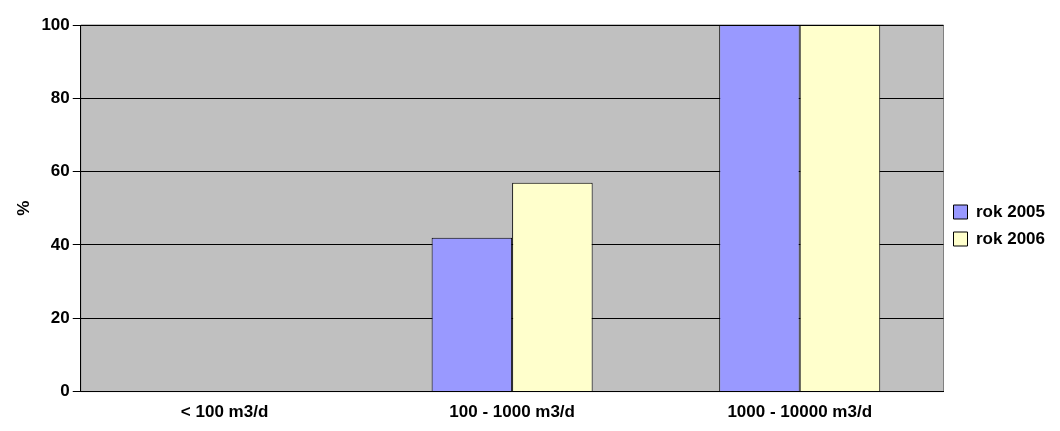 This screenshot has height=431, width=1060. Describe the element at coordinates (1010, 211) in the screenshot. I see `legend-label: rok 2005` at that location.